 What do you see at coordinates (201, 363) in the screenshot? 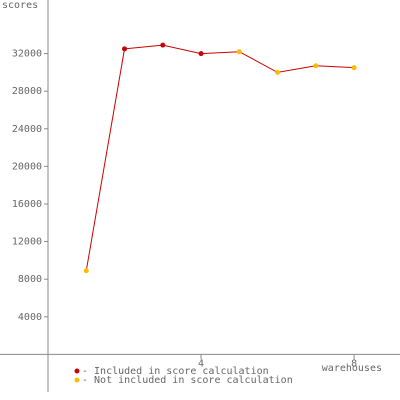
I see `x-tick-label: 4` at bounding box center [201, 363].